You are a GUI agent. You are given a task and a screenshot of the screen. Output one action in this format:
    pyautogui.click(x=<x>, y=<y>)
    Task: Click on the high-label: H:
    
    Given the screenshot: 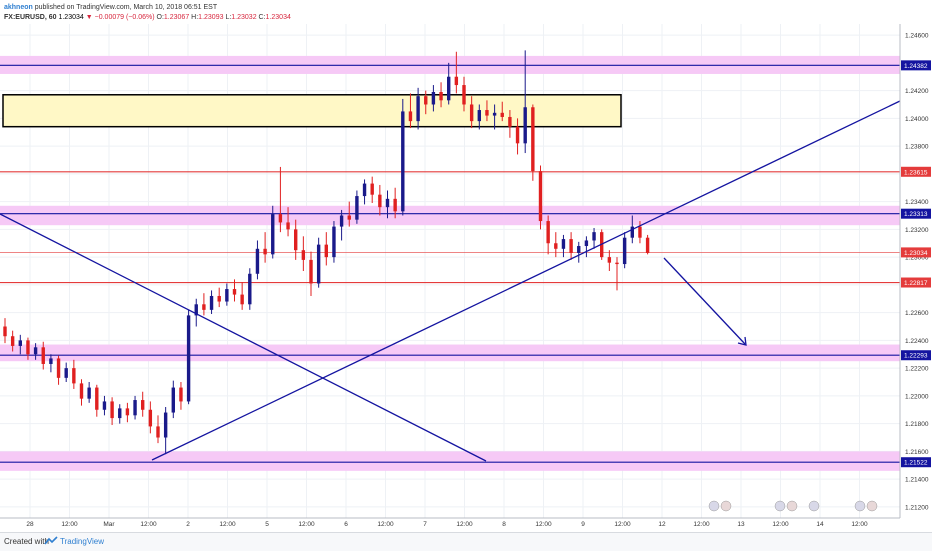 What is the action you would take?
    pyautogui.click(x=195, y=17)
    